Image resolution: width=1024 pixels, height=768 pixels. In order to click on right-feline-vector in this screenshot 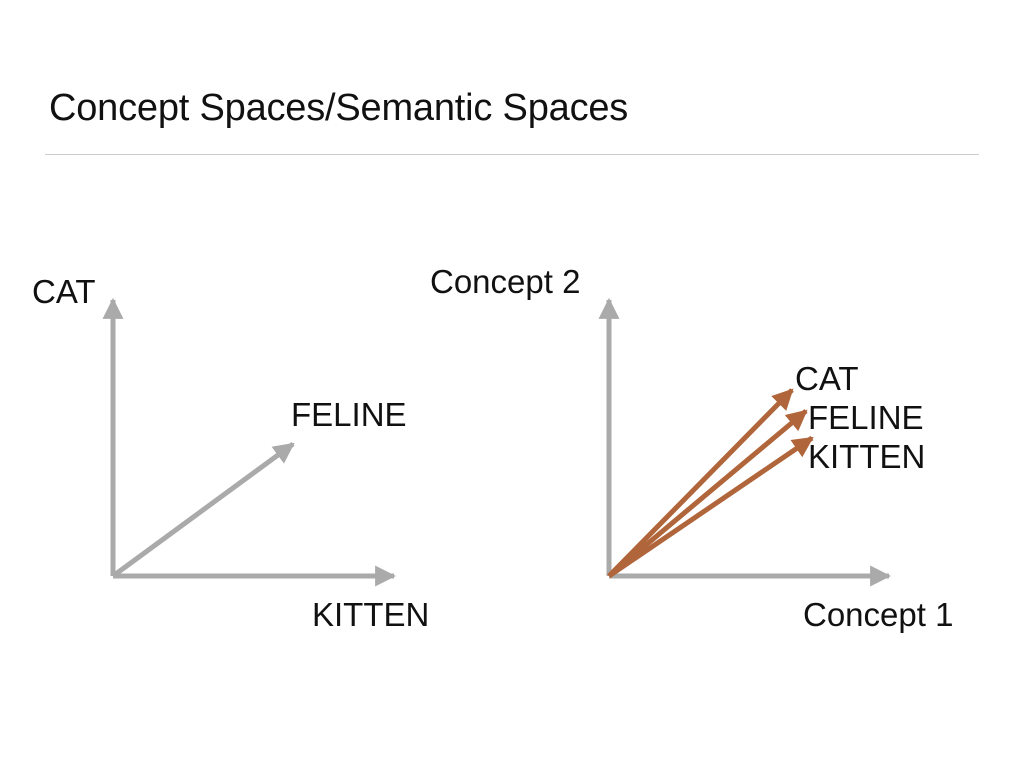, I will do `click(707, 493)`.